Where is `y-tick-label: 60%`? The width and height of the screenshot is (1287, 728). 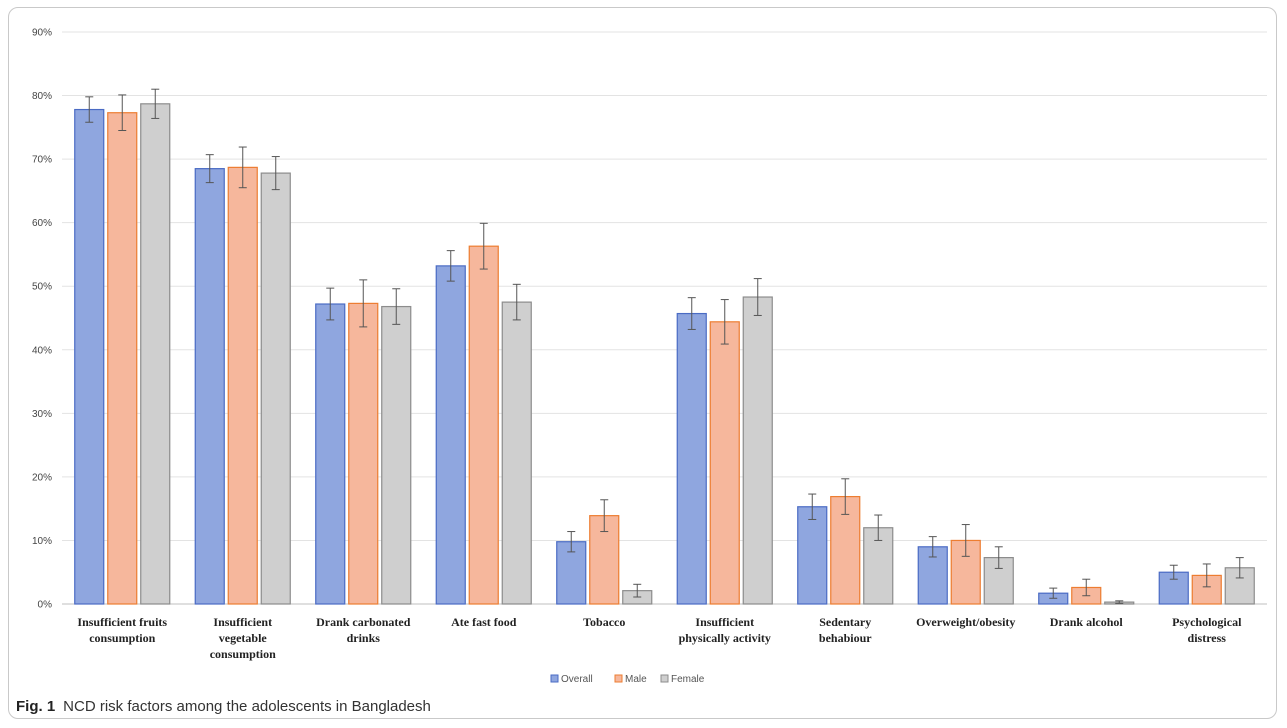 y-tick-label: 60% is located at coordinates (42, 223).